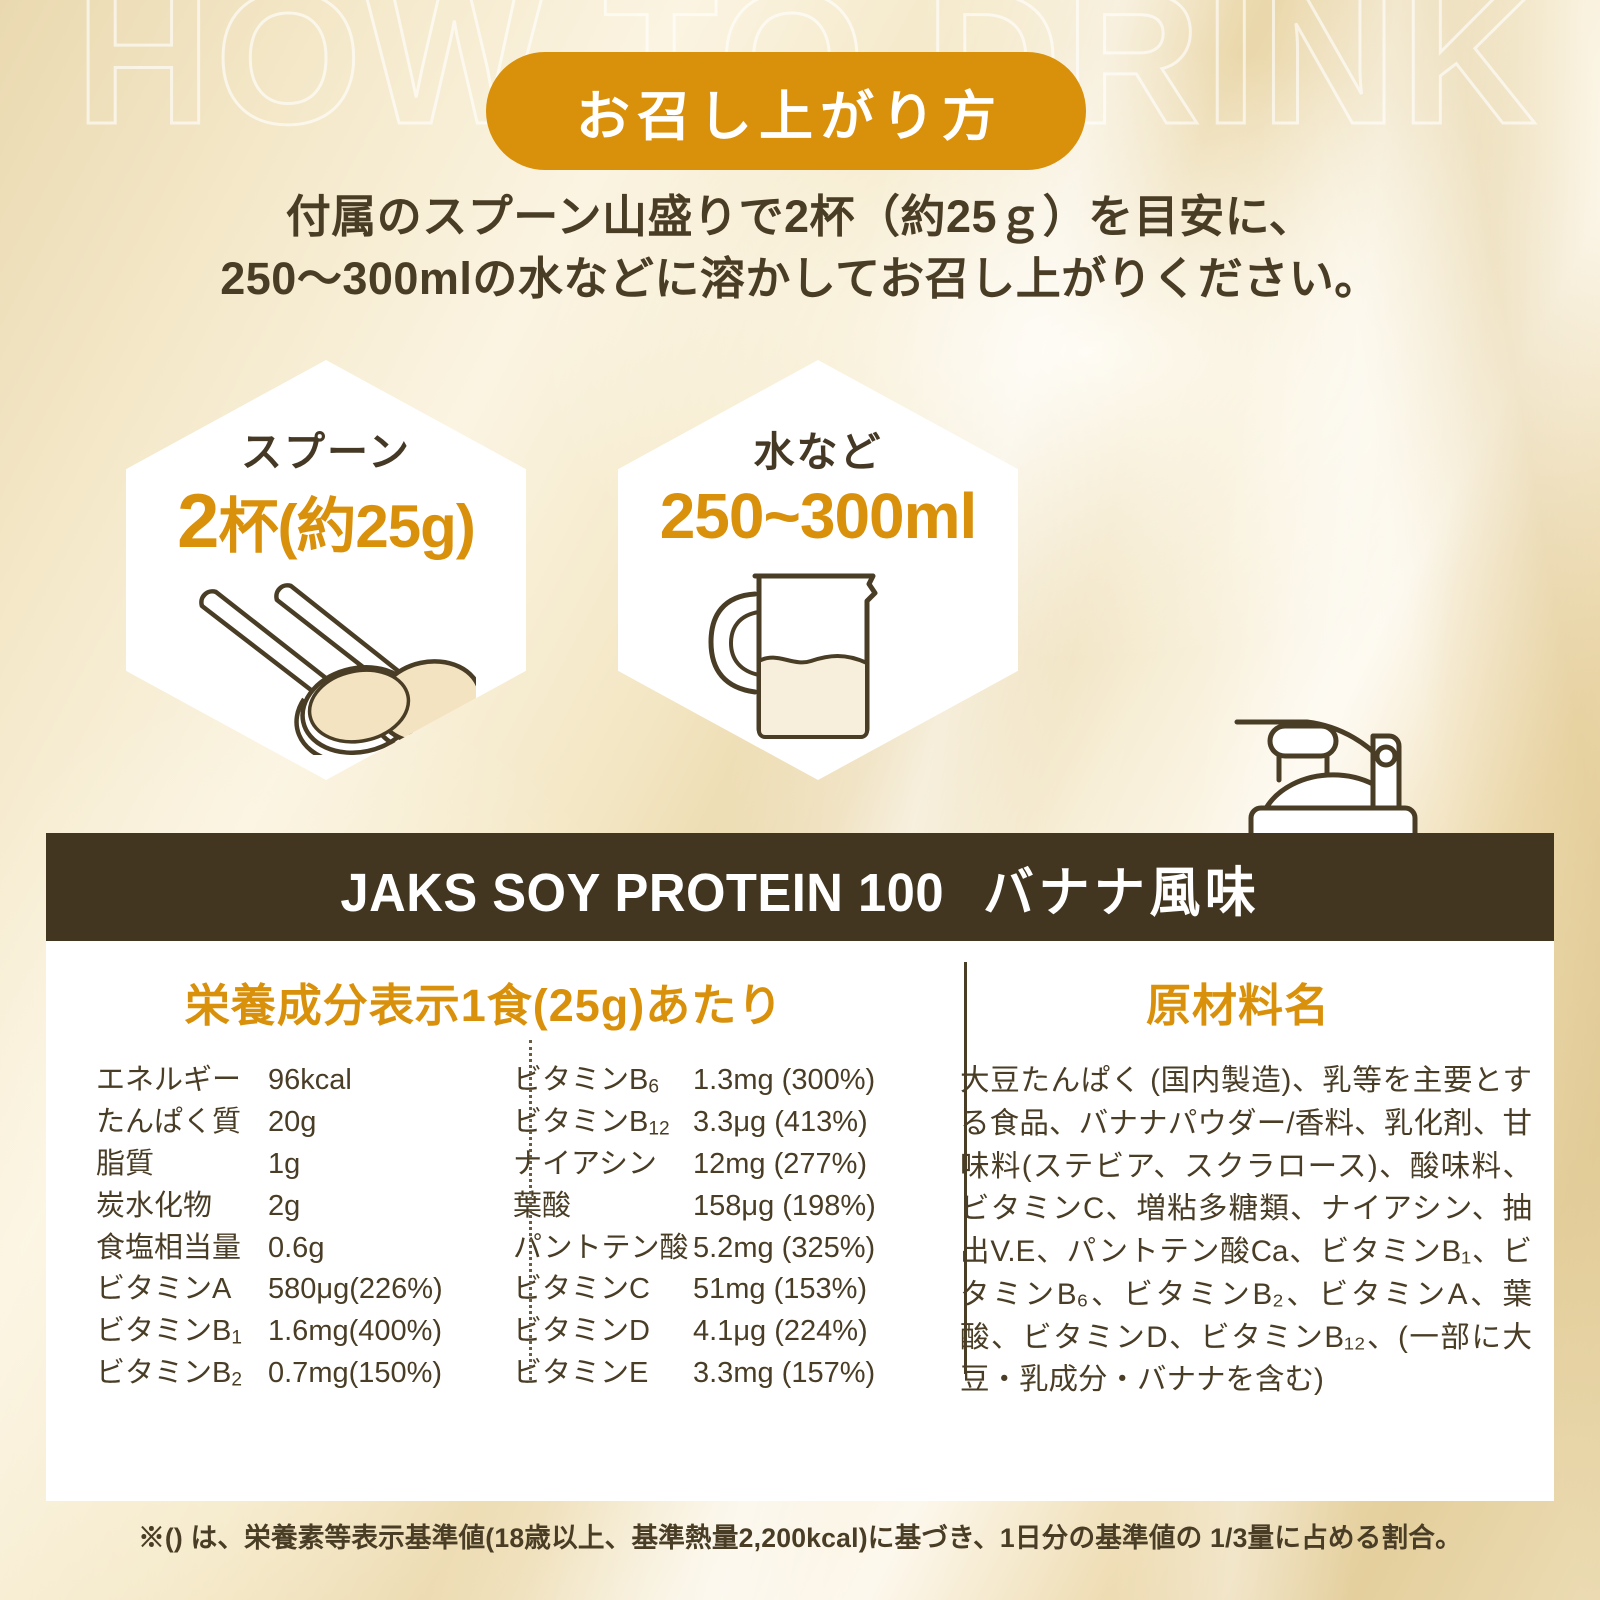  I want to click on product-title: JAKS SOY PROTEIN 100 バナナ風味, so click(800, 887).